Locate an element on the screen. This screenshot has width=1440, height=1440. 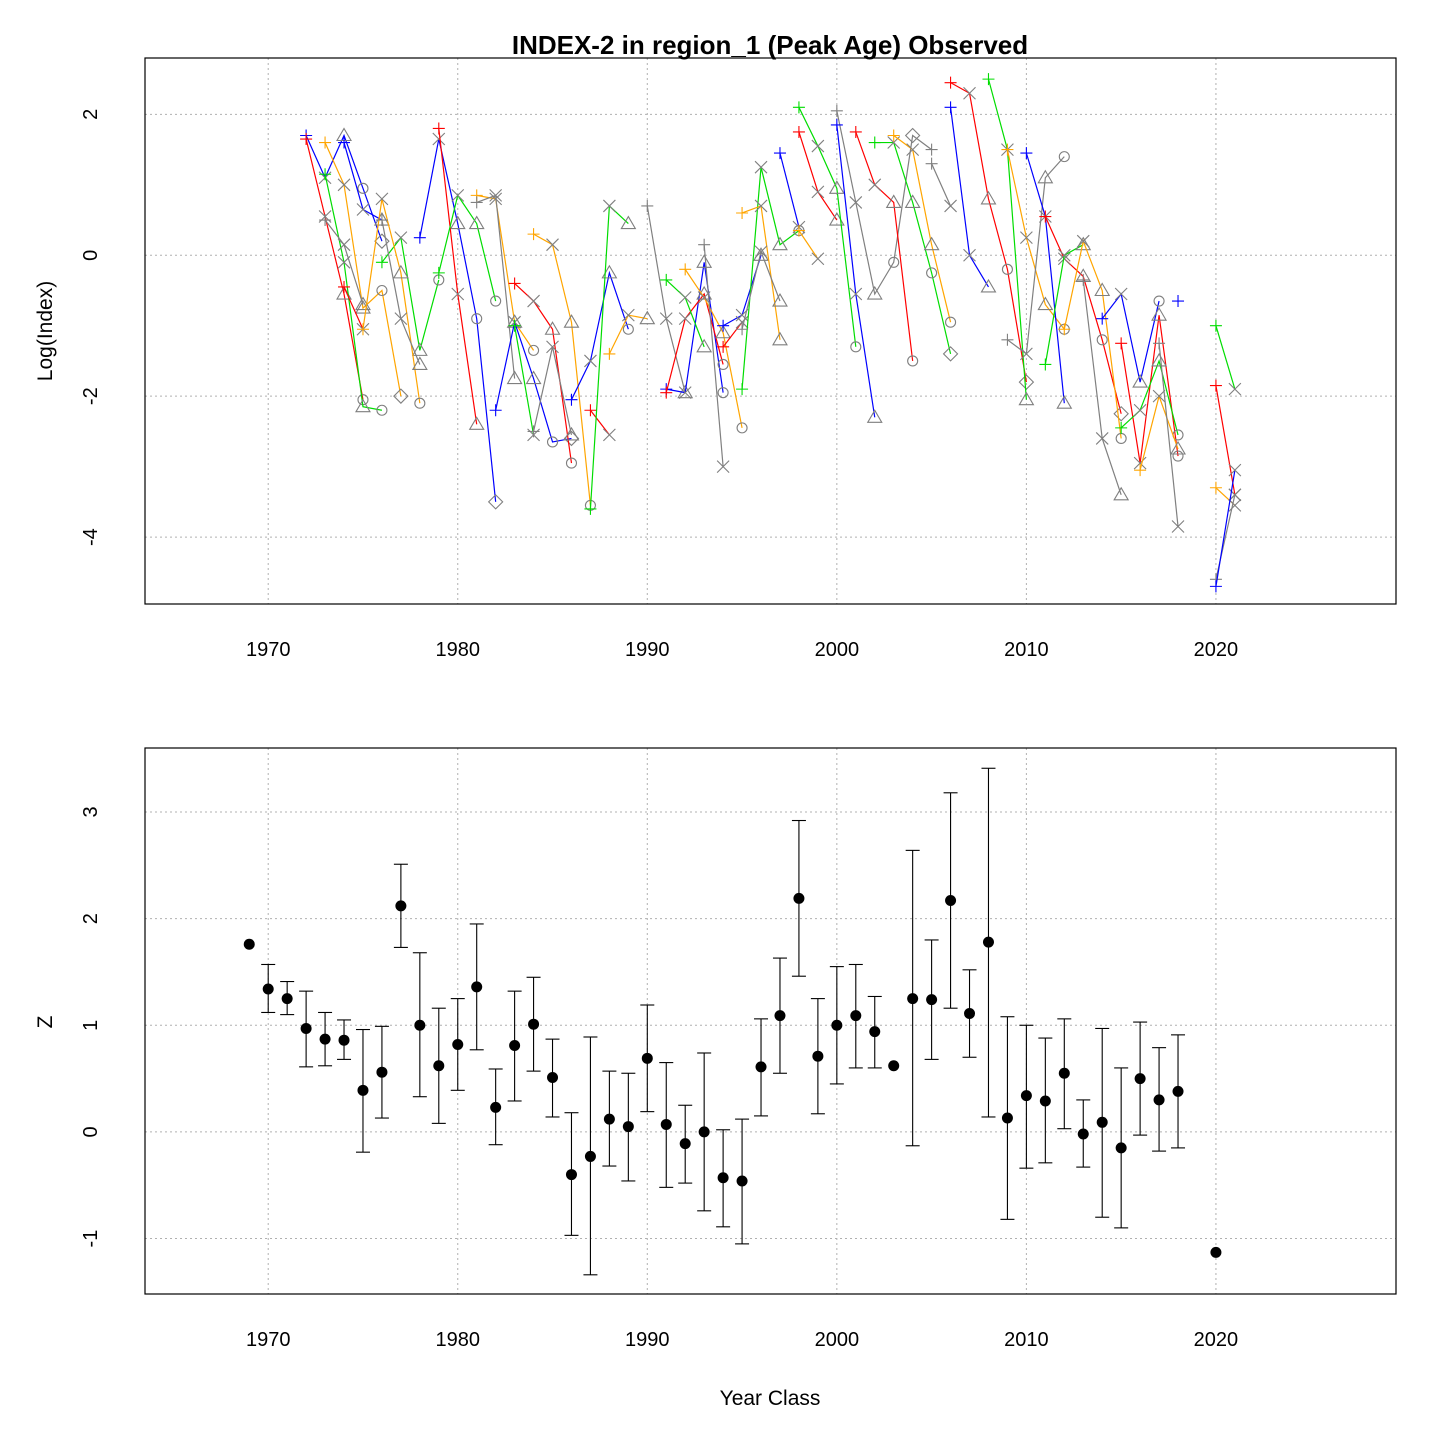
bottom-y-tick-label: 3 is located at coordinates (91, 811).